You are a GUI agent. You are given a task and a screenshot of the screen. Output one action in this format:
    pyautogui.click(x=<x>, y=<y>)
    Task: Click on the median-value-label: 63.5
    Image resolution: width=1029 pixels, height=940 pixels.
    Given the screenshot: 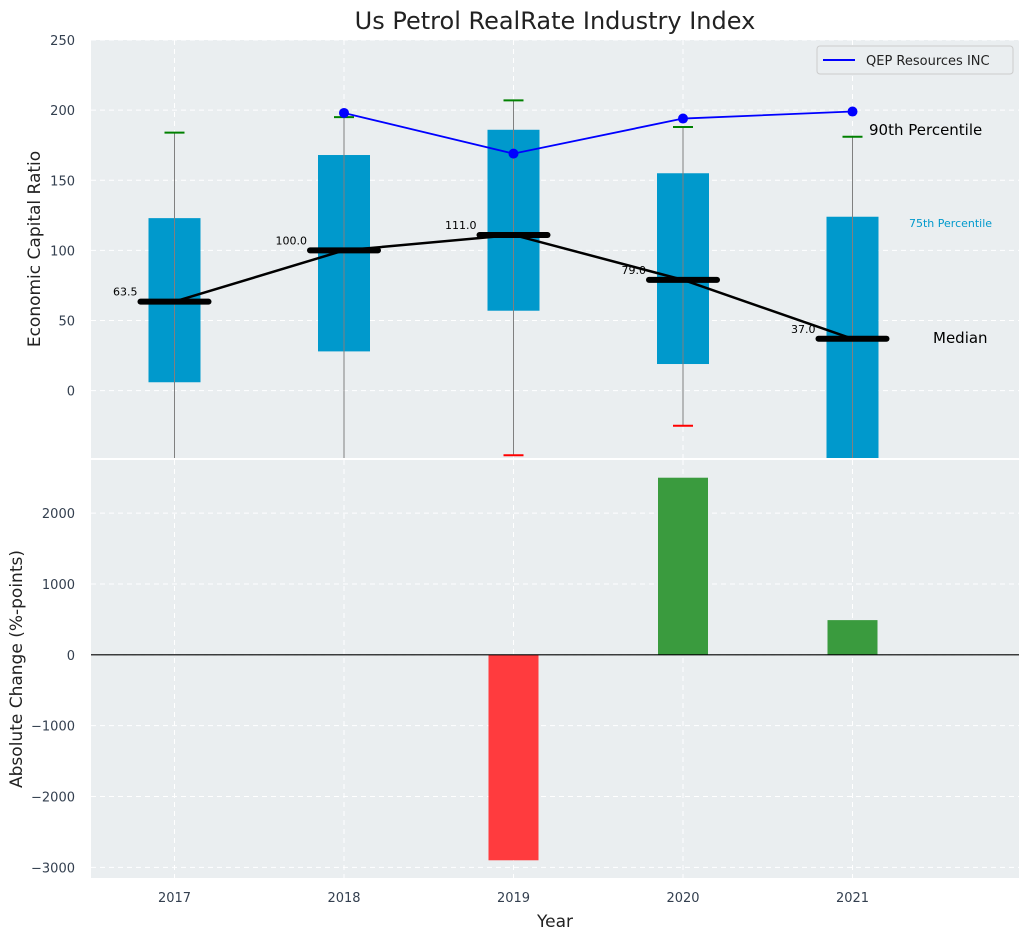 What is the action you would take?
    pyautogui.click(x=125, y=292)
    